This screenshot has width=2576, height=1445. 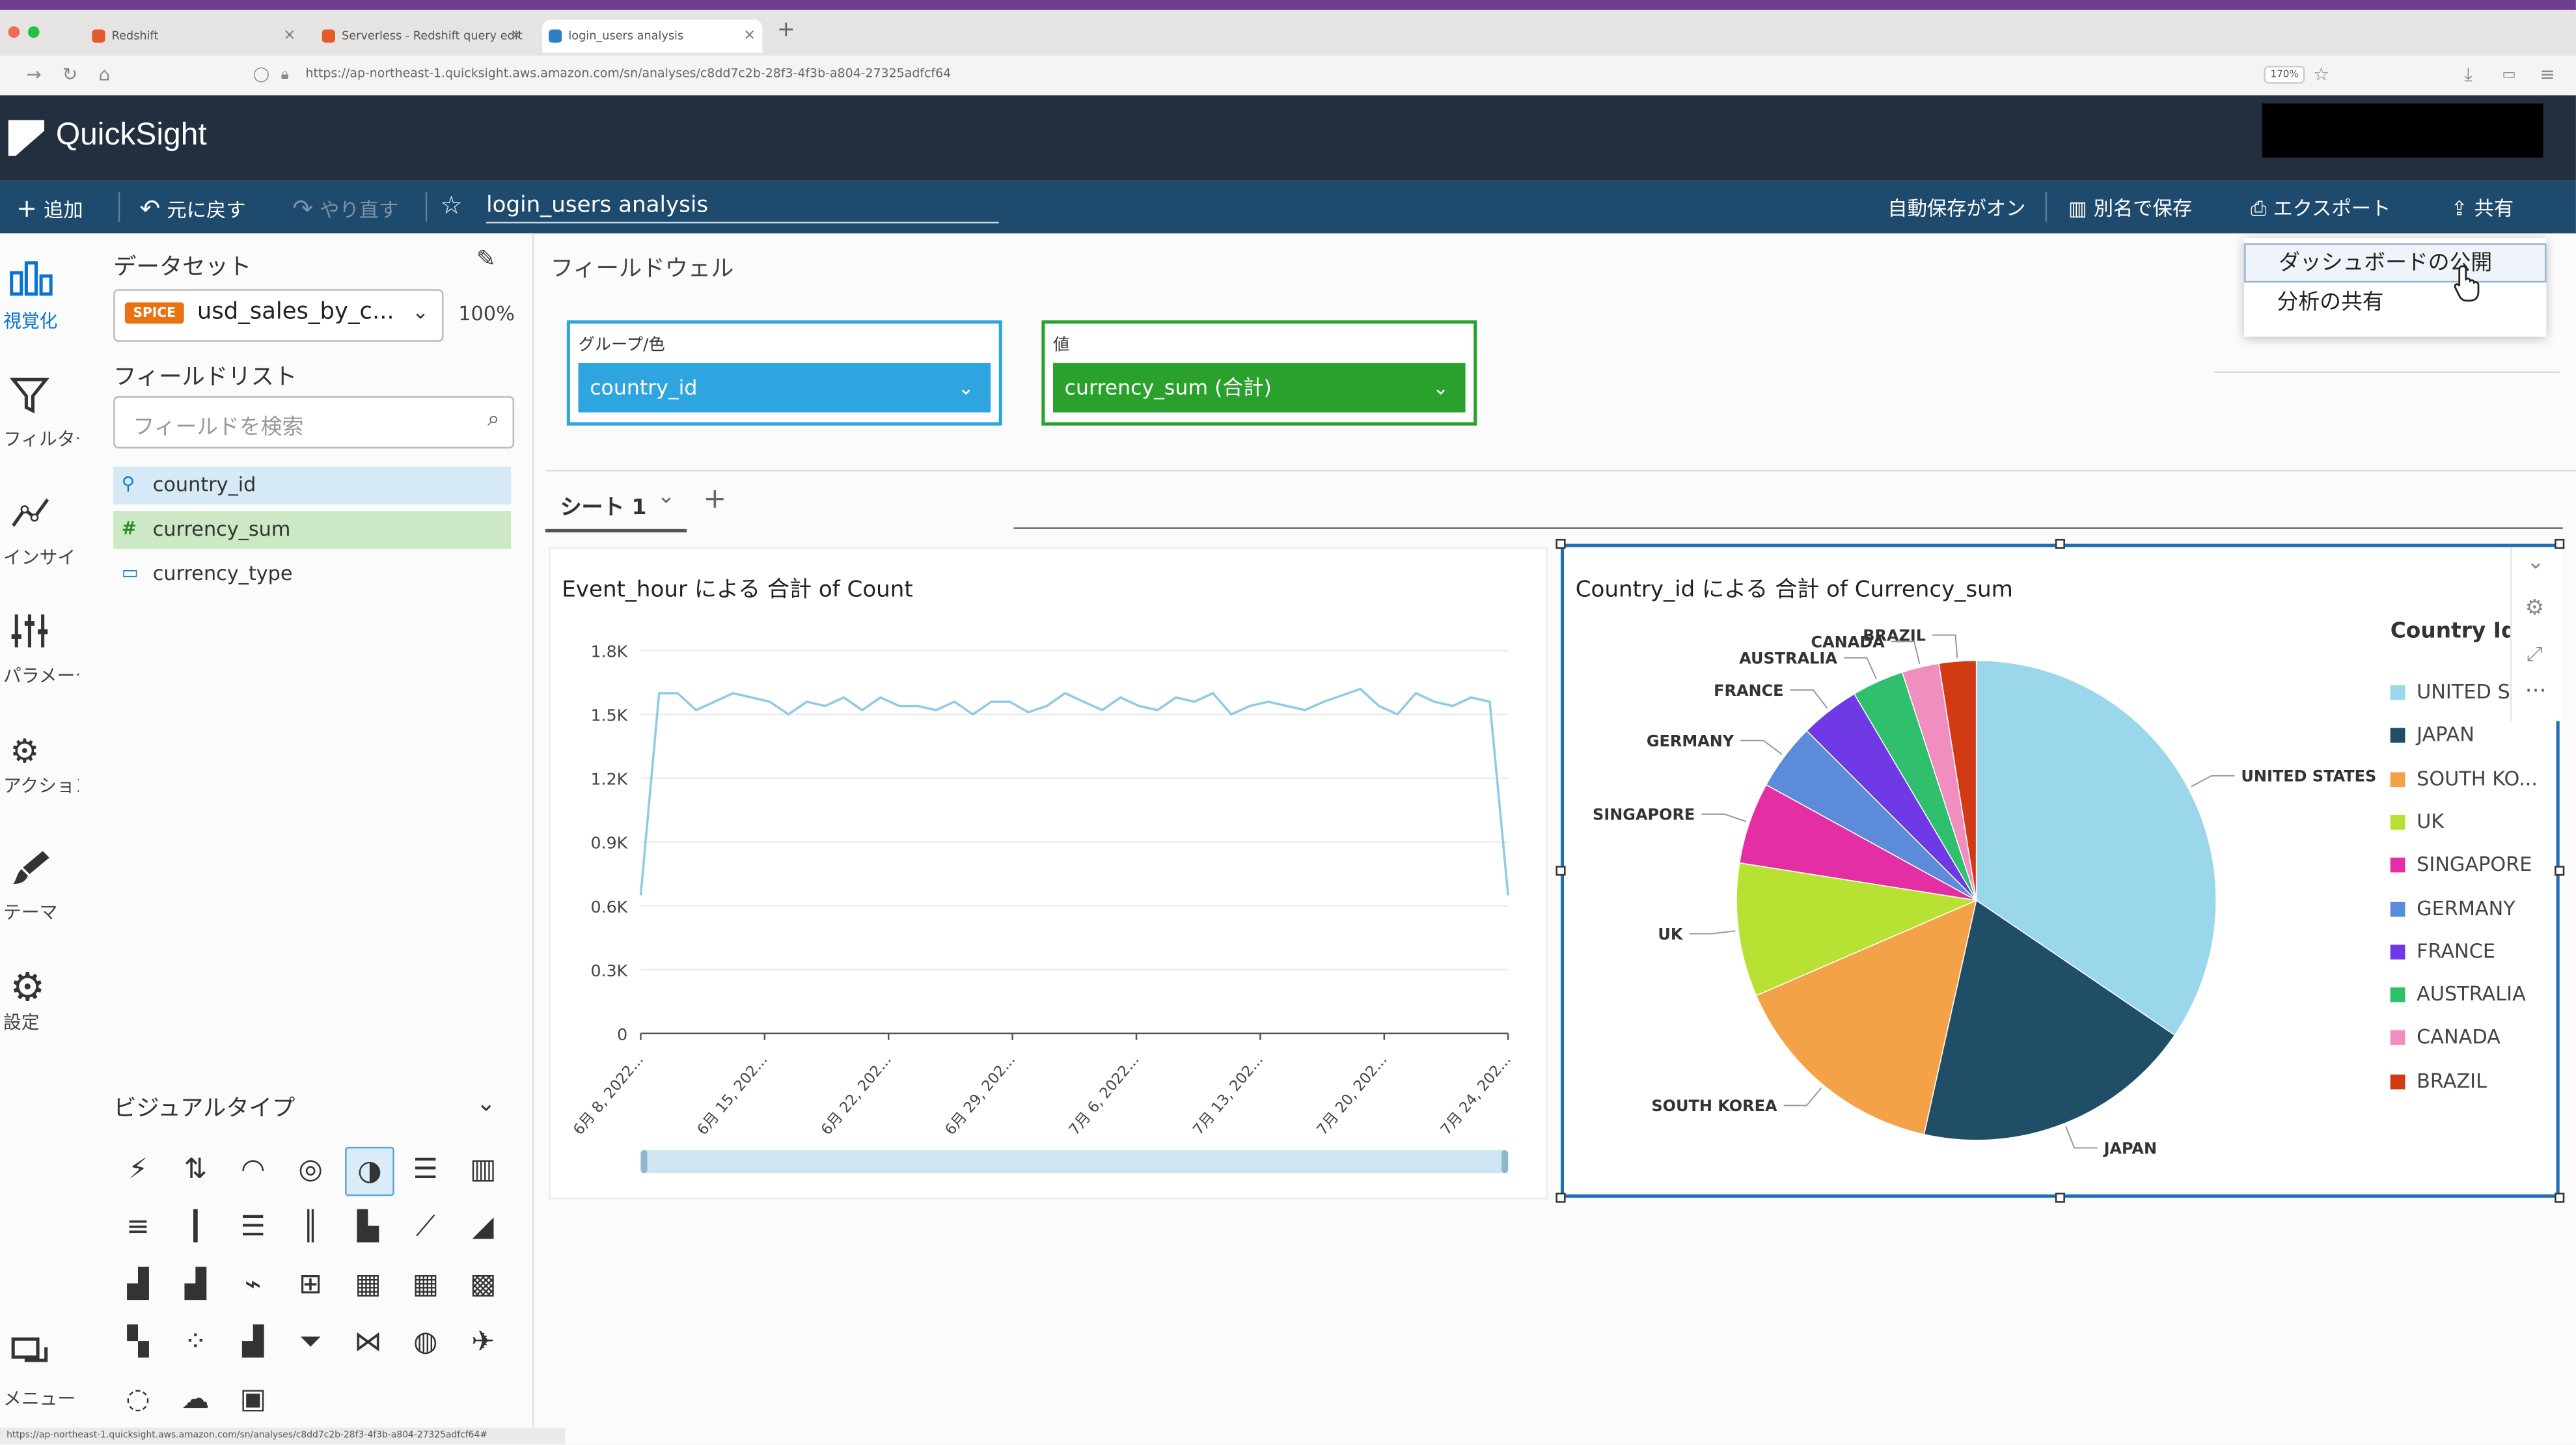 What do you see at coordinates (2535, 654) in the screenshot?
I see `expand-icon: ⤢` at bounding box center [2535, 654].